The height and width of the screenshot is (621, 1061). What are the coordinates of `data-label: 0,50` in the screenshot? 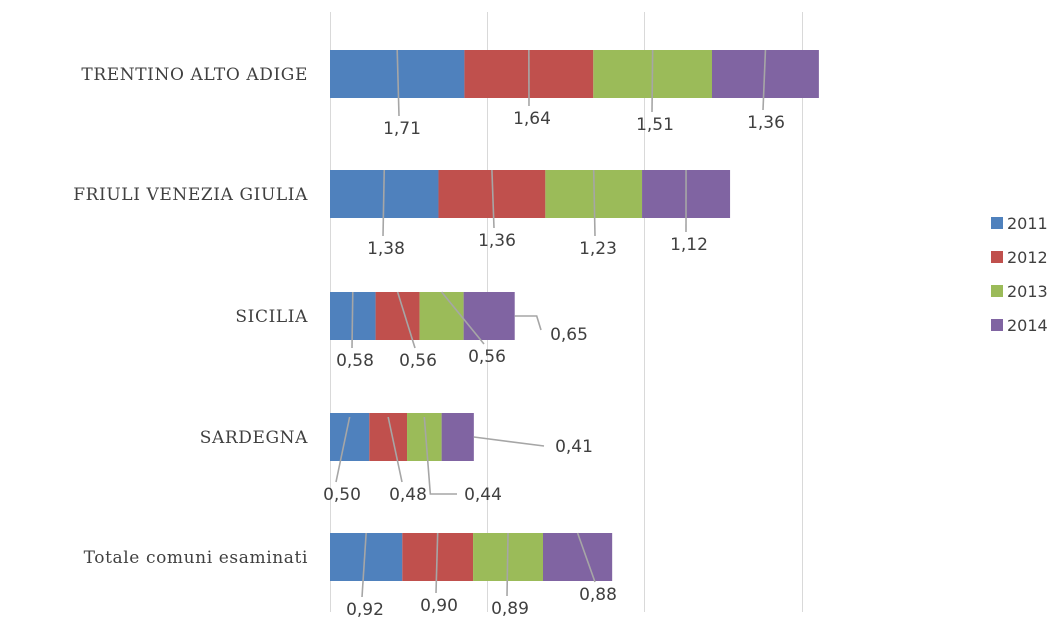 It's located at (342, 495).